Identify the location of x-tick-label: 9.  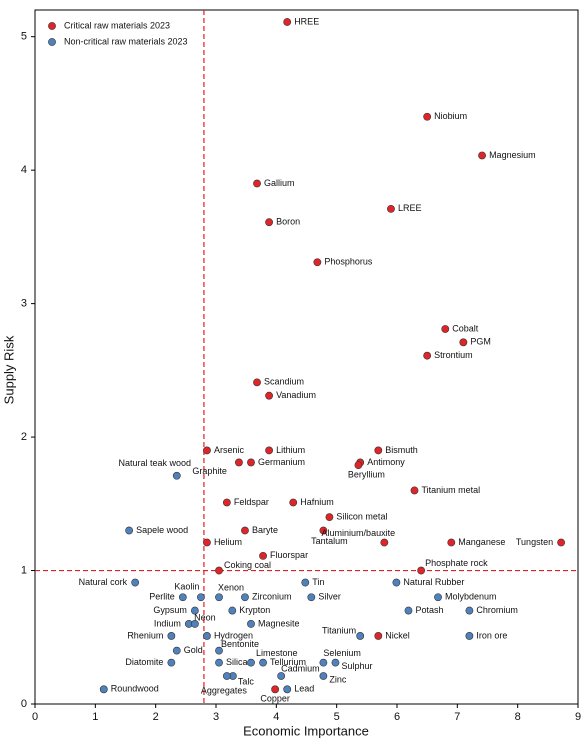
(578, 717).